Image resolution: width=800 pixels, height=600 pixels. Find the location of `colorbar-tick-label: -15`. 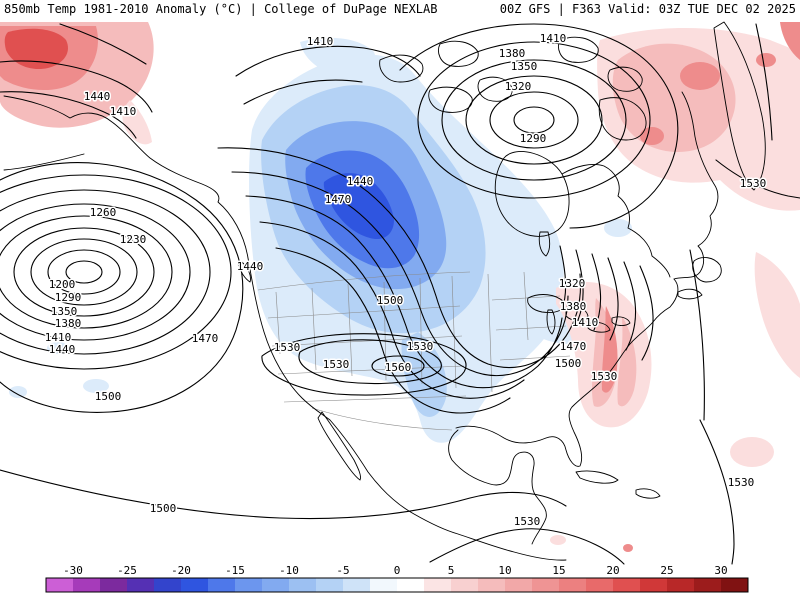

colorbar-tick-label: -15 is located at coordinates (235, 570).